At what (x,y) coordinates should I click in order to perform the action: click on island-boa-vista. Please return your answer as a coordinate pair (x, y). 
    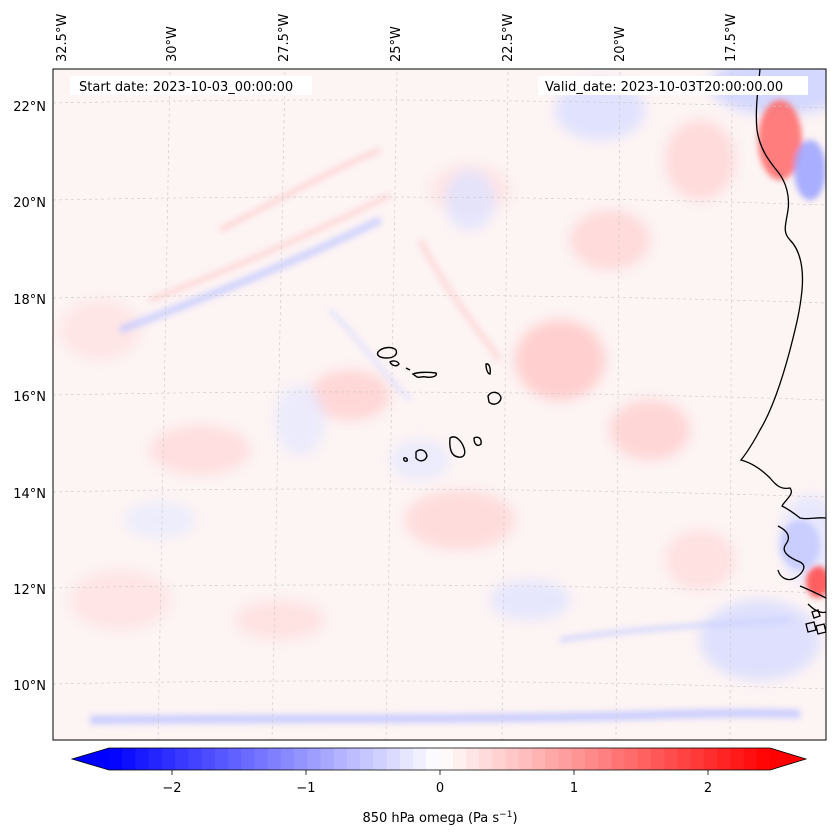
    Looking at the image, I should click on (494, 398).